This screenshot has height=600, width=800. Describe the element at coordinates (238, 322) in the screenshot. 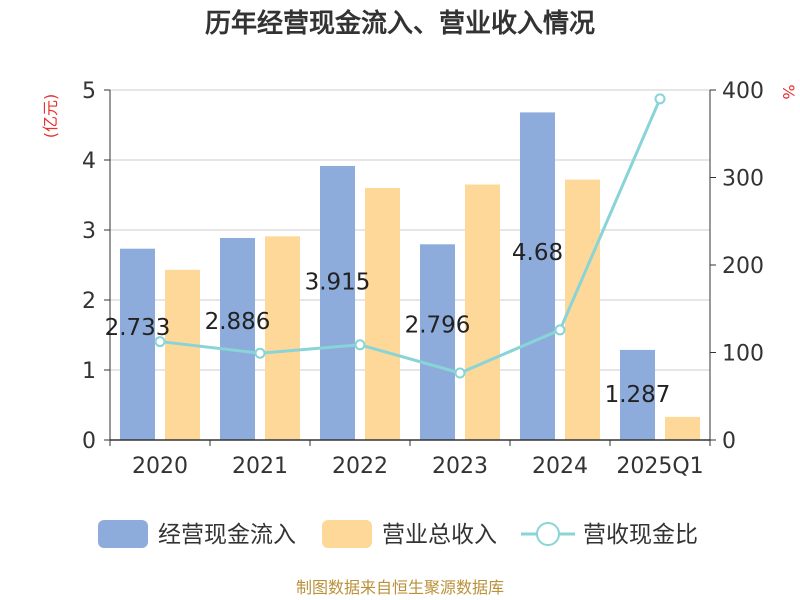

I see `data-label: 2.886` at that location.